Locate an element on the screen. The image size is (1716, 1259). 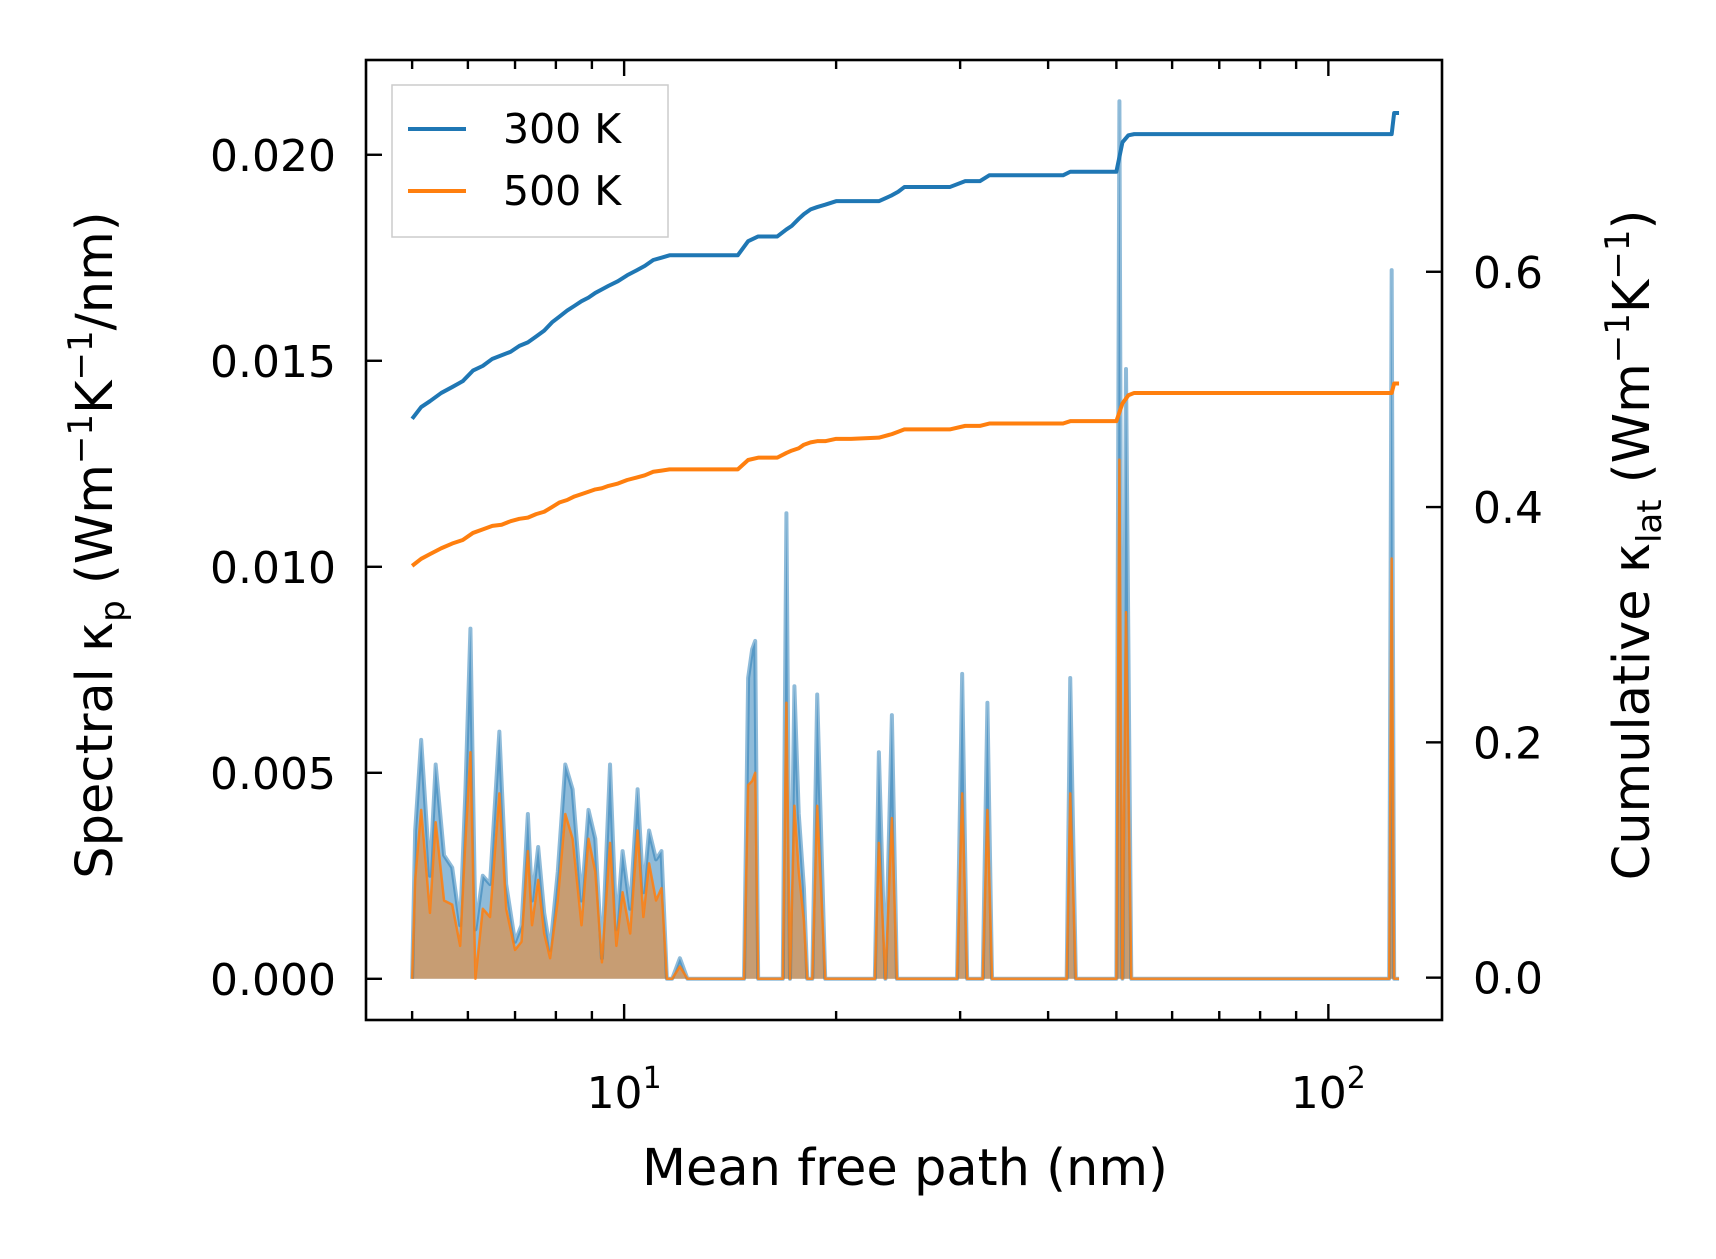
right-y-label-subscript: lat is located at coordinates (1650, 521).